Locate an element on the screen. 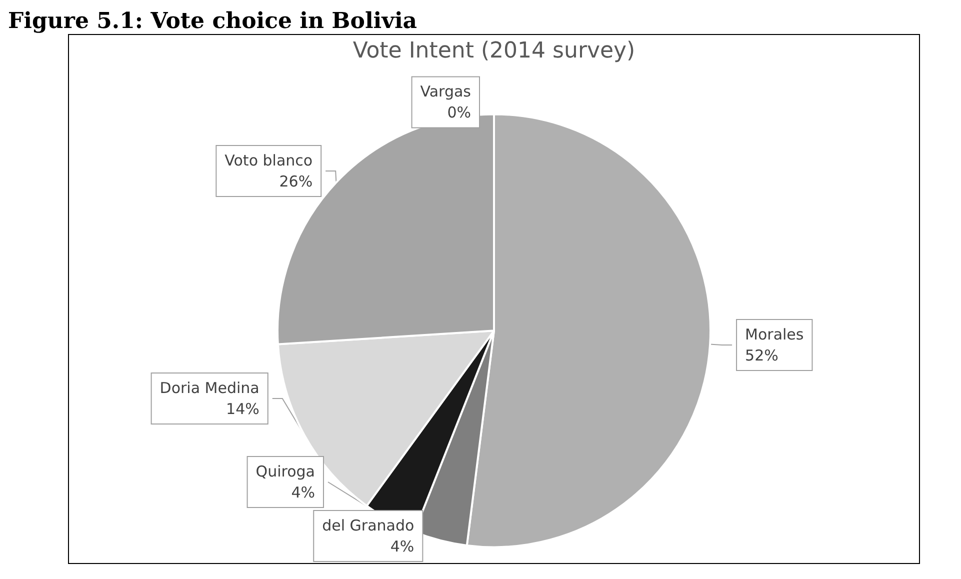  data-label: 26% is located at coordinates (296, 181).